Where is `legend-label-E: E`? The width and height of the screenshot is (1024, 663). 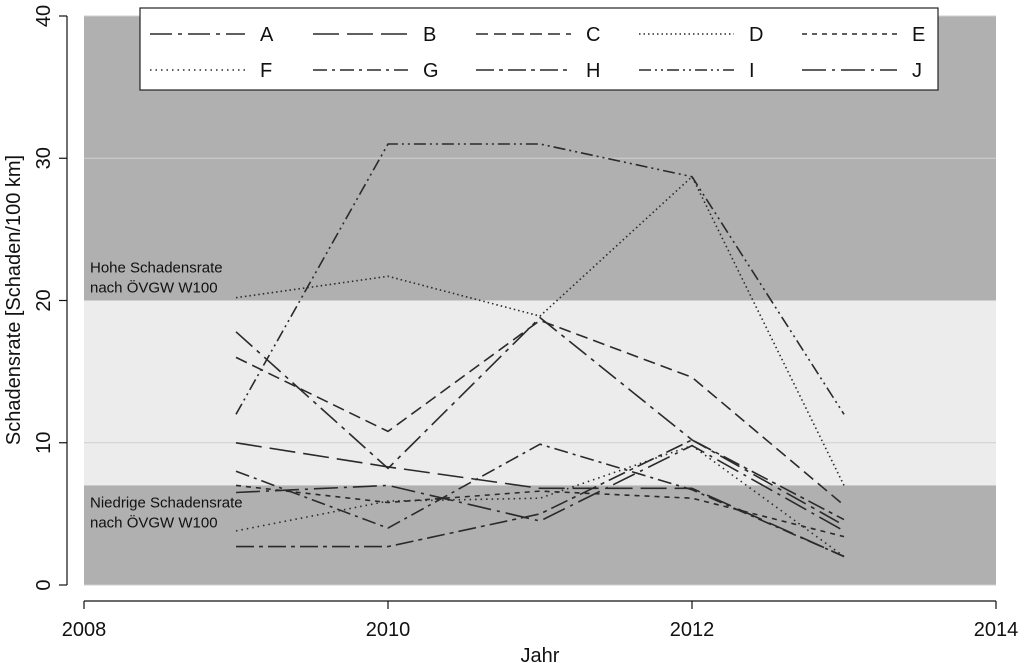
legend-label-E: E is located at coordinates (918, 35).